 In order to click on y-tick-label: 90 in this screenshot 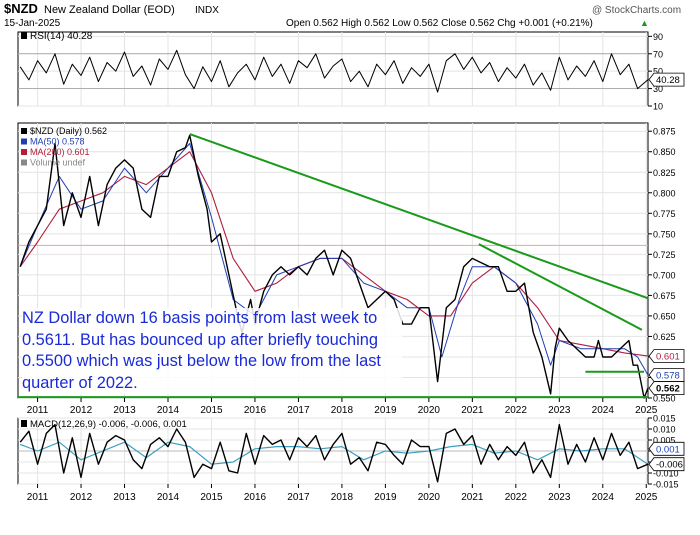, I will do `click(658, 37)`.